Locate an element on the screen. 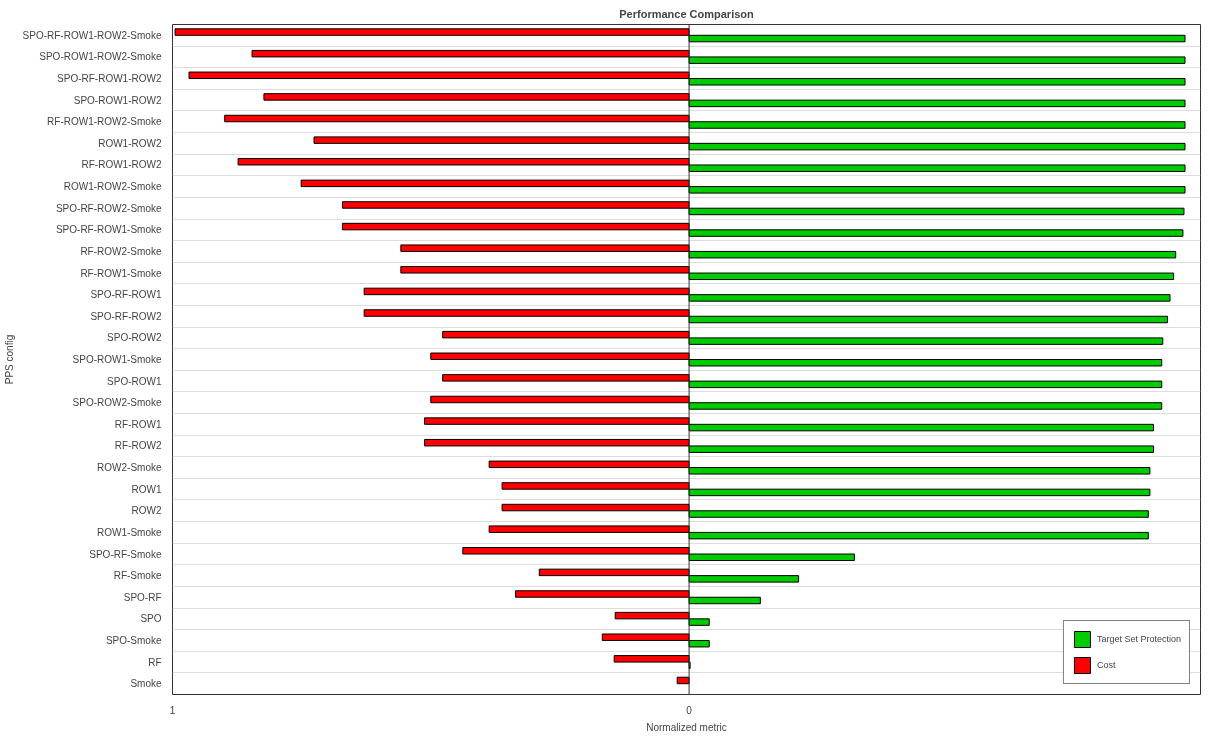  y-tick-label: SPO-RF-ROW1-ROW2-Smoke is located at coordinates (92, 35).